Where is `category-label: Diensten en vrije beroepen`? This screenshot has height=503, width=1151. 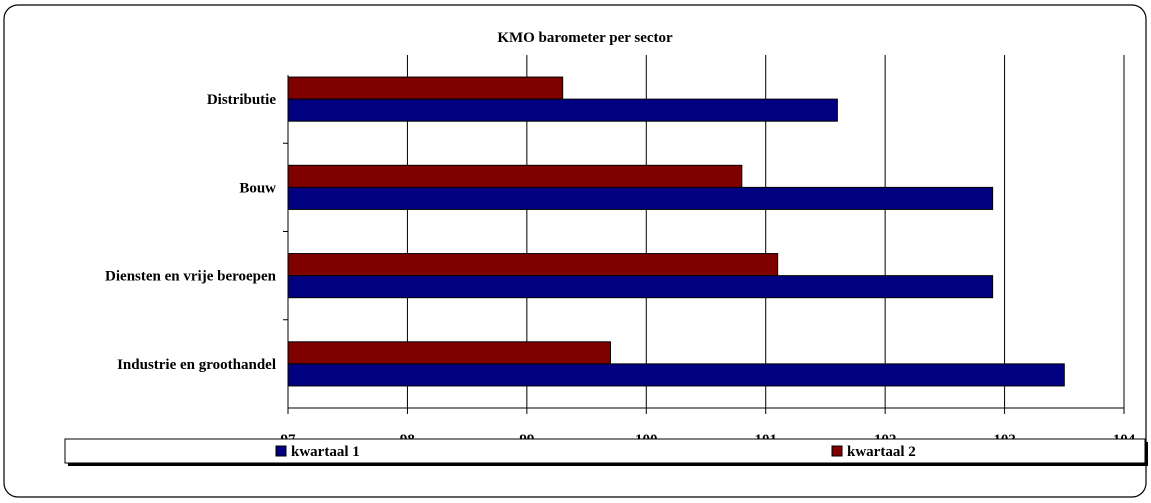
category-label: Diensten en vrije beroepen is located at coordinates (191, 277).